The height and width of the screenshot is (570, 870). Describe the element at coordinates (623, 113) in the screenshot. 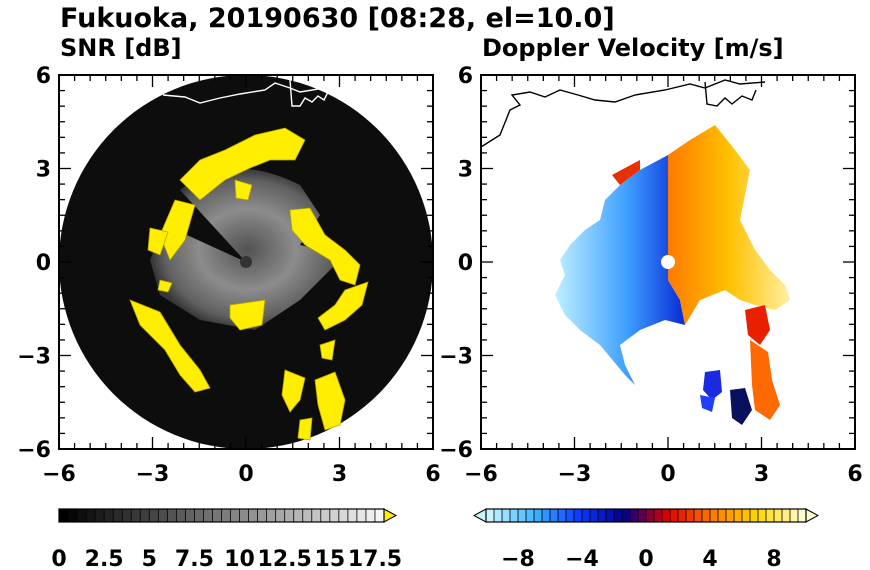

I see `doppler-coastline` at that location.